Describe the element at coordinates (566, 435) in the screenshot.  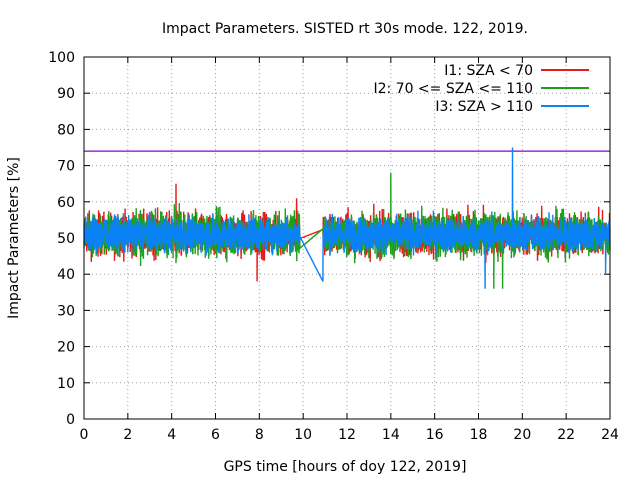
I see `x-tick-label: 22` at that location.